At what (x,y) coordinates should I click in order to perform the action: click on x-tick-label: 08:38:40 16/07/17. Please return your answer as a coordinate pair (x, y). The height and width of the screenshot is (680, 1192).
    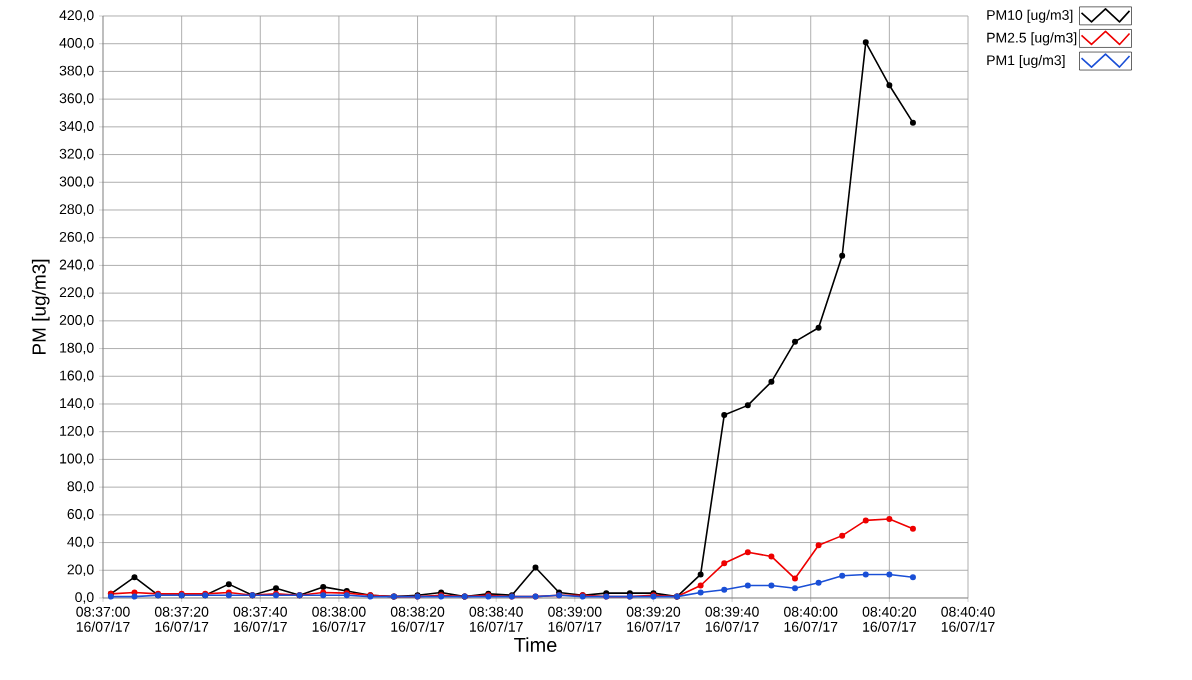
    Looking at the image, I should click on (496, 619).